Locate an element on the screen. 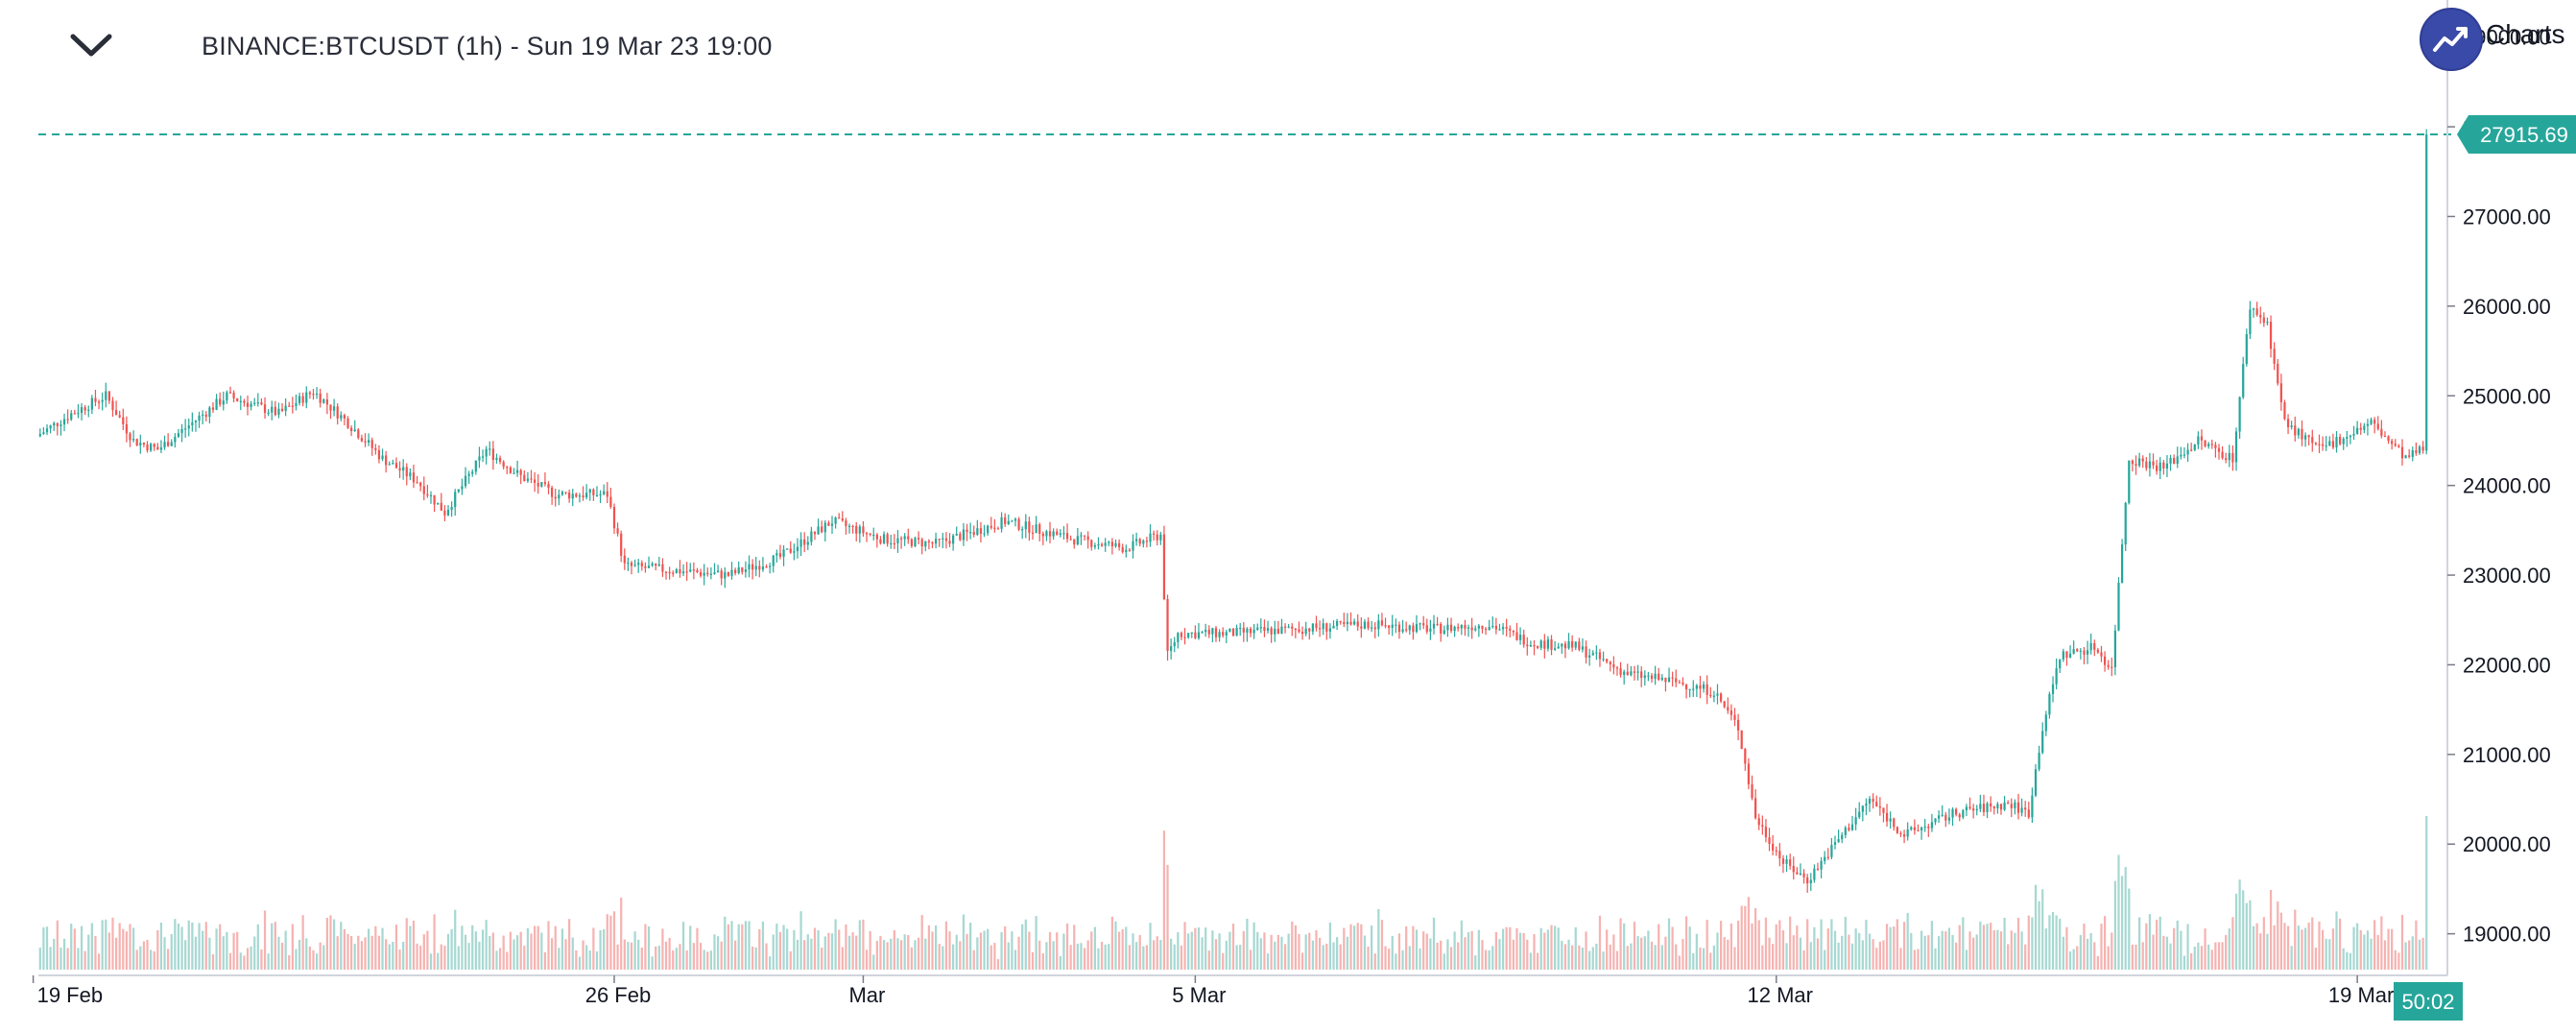  price-tick-label: 21000.00 is located at coordinates (2507, 755).